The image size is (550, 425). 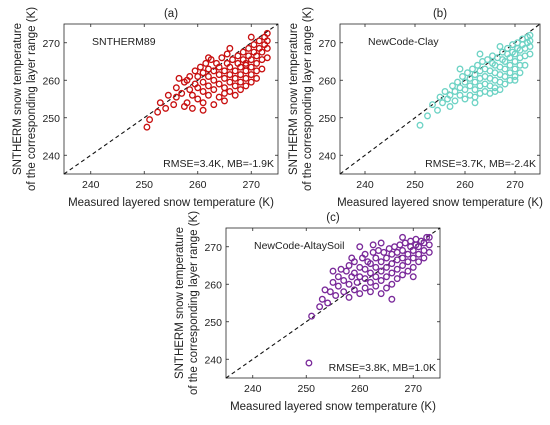 What do you see at coordinates (218, 164) in the screenshot?
I see `stats-label: RMSE=3.4K, MB=-1.9K` at bounding box center [218, 164].